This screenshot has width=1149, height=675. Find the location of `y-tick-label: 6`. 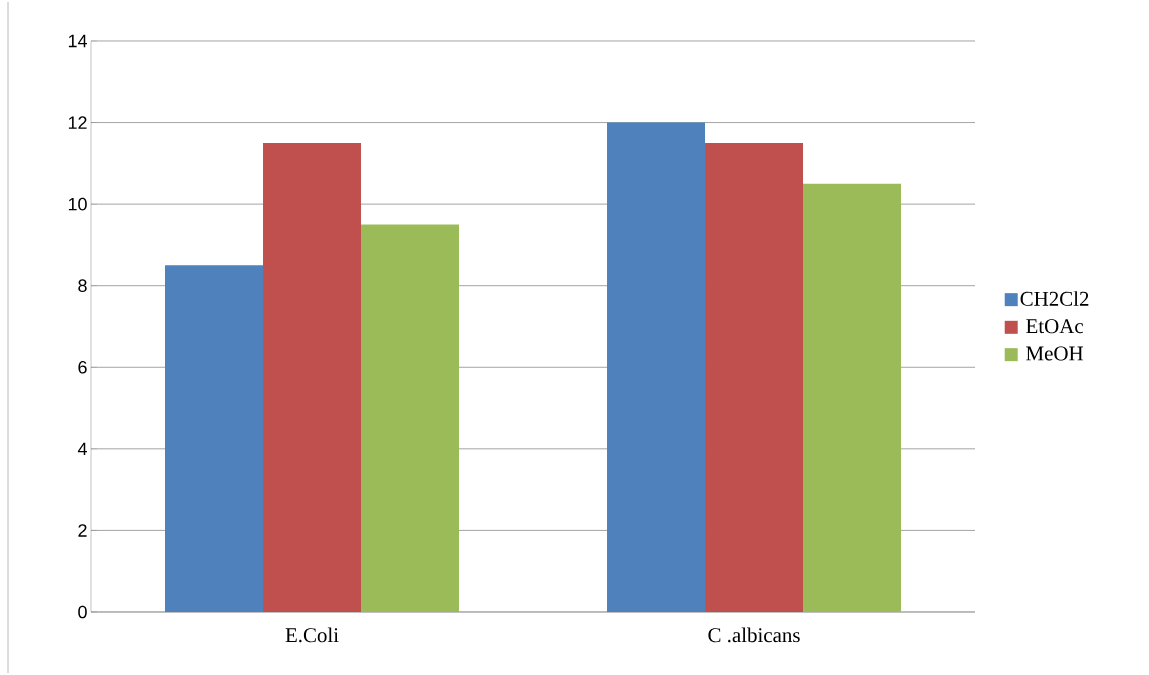

y-tick-label: 6 is located at coordinates (82, 367).